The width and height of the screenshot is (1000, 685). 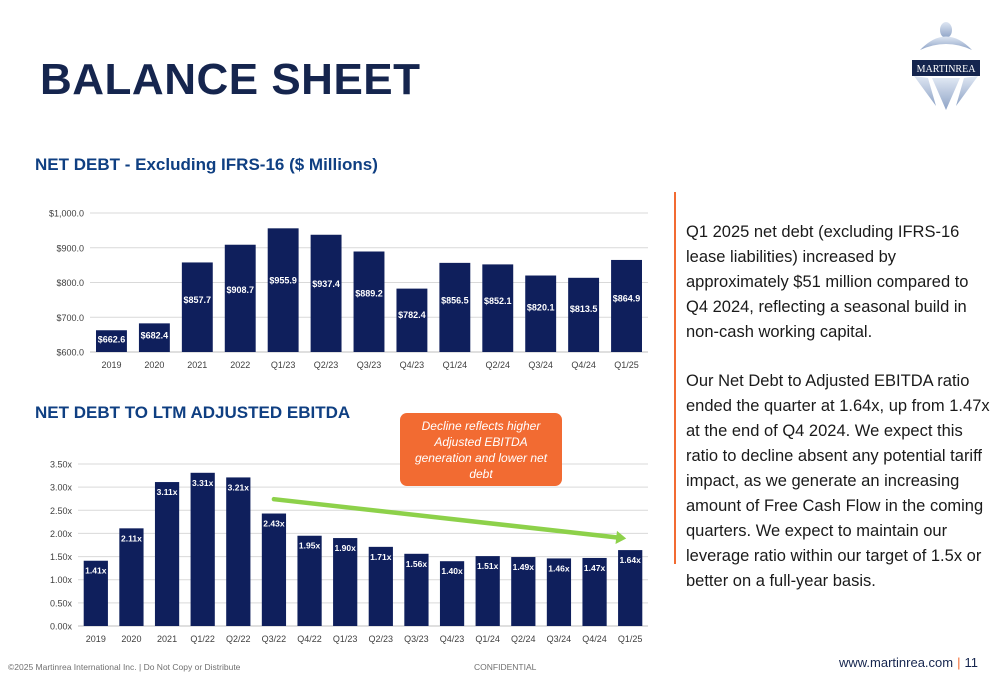 I want to click on x-tick-label: Q3/22, so click(x=274, y=639).